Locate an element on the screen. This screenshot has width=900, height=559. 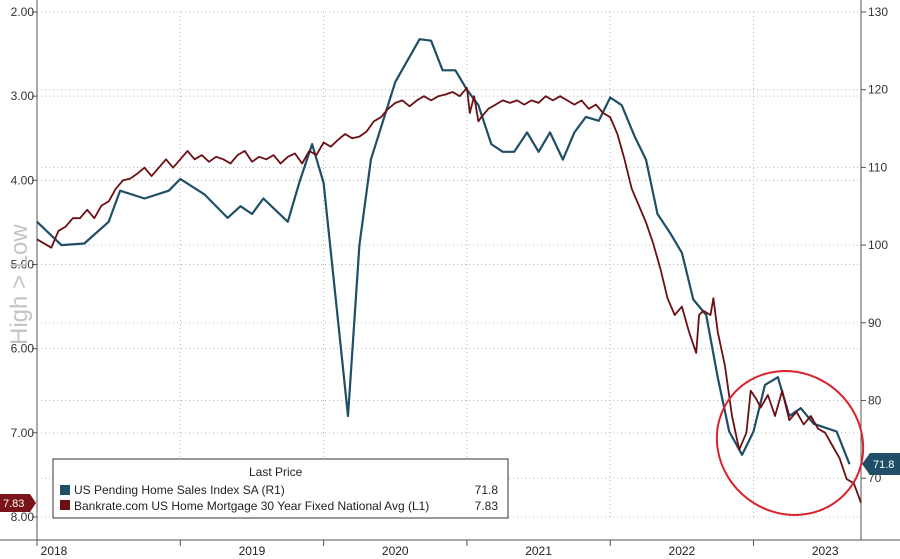
side-label: High > Low is located at coordinates (19, 284).